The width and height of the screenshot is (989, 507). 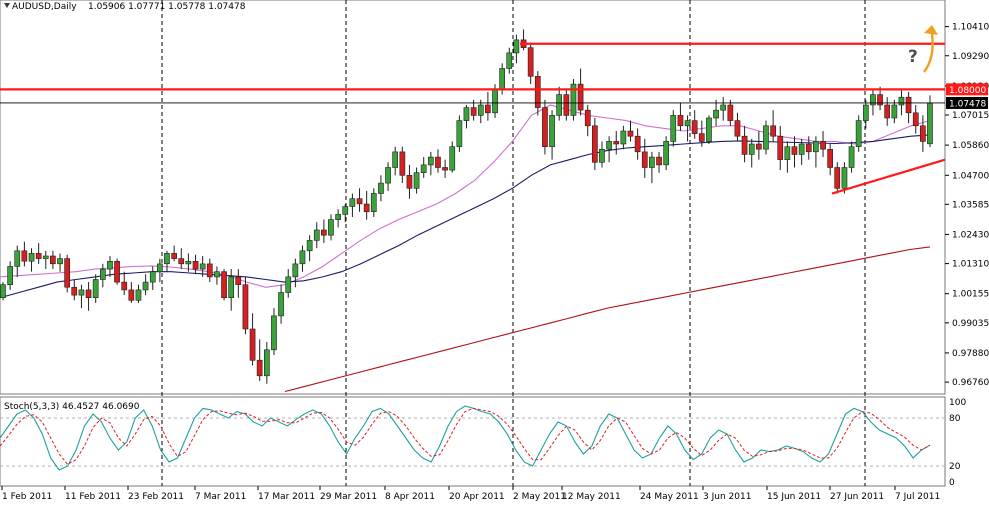 What do you see at coordinates (967, 89) in the screenshot?
I see `resistance-price-tag` at bounding box center [967, 89].